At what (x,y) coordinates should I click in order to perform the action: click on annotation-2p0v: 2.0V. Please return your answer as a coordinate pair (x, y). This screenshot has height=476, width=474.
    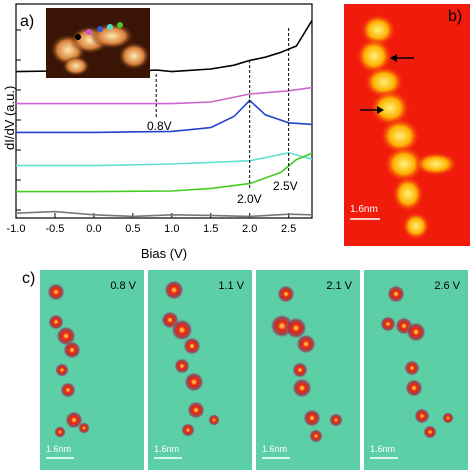
    Looking at the image, I should click on (249, 199).